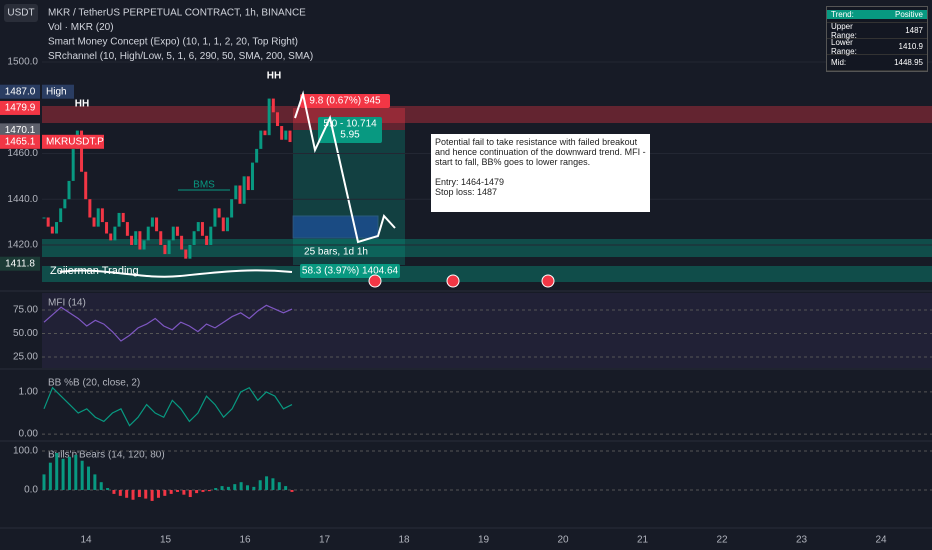  Describe the element at coordinates (94, 271) in the screenshot. I see `brand-label: Zeiierman Trading` at that location.